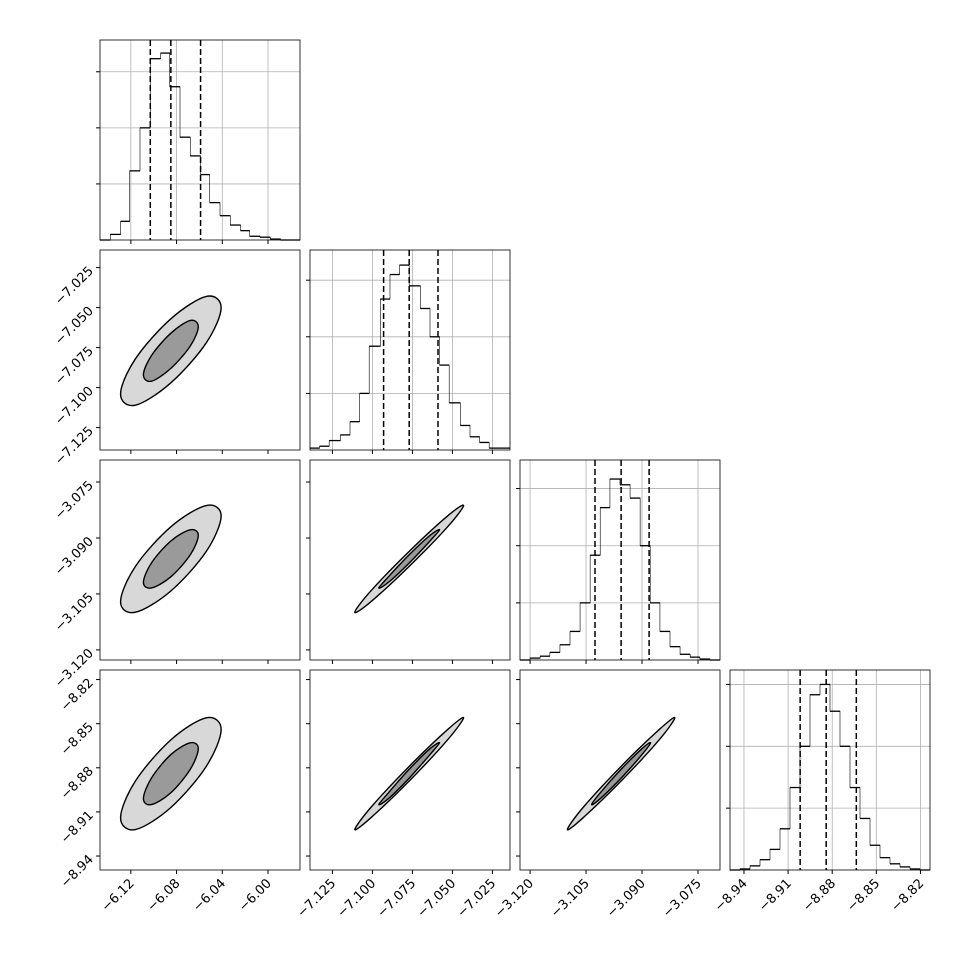 The image size is (970, 970). What do you see at coordinates (74, 286) in the screenshot?
I see `y-tick-label: −7.025` at bounding box center [74, 286].